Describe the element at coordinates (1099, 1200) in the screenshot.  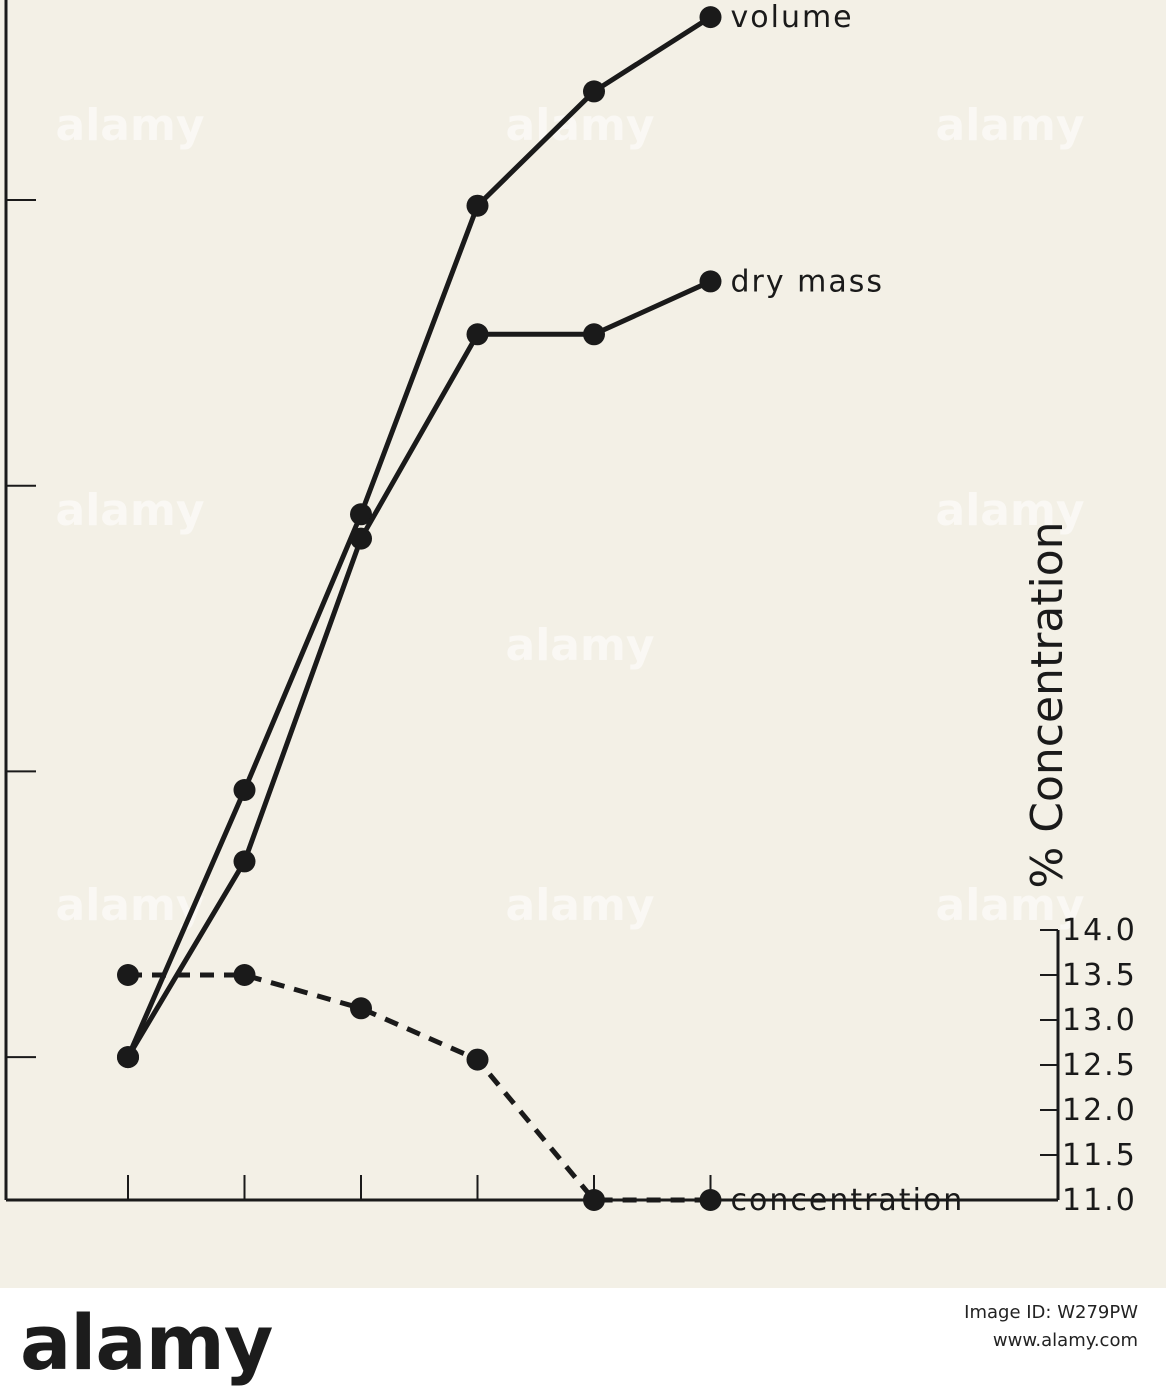
I see `right-tick-label: 11.0` at that location.